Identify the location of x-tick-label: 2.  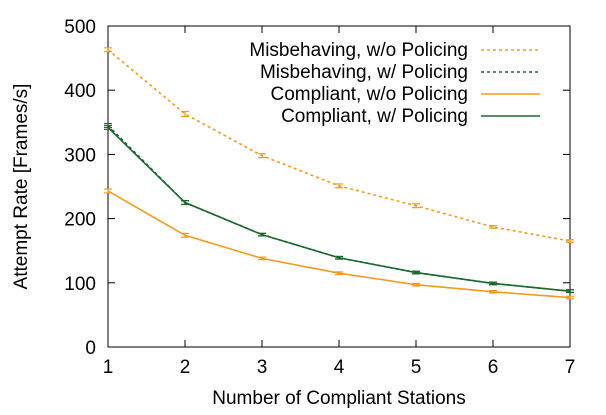
(185, 367).